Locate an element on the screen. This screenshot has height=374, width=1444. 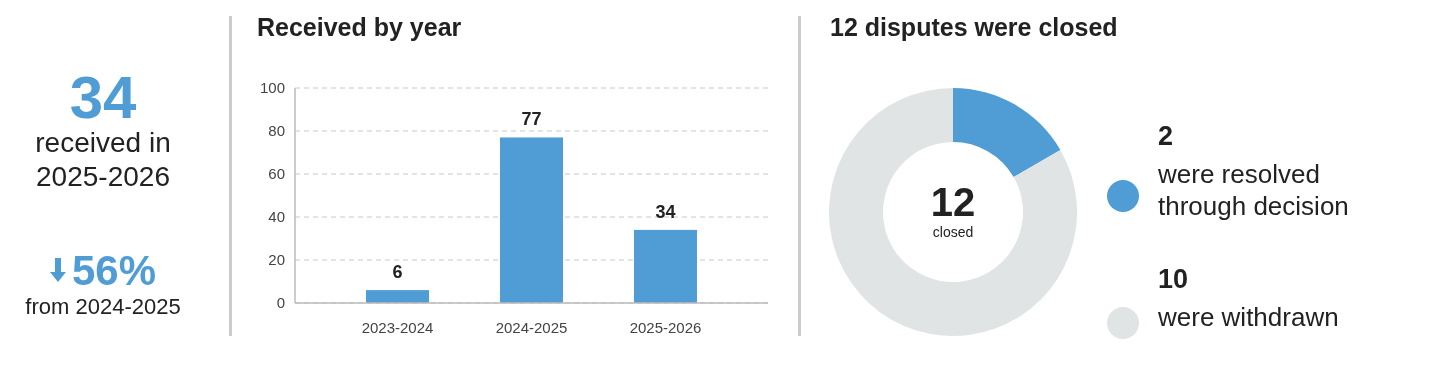
y-tick-label: 40 is located at coordinates (276, 216).